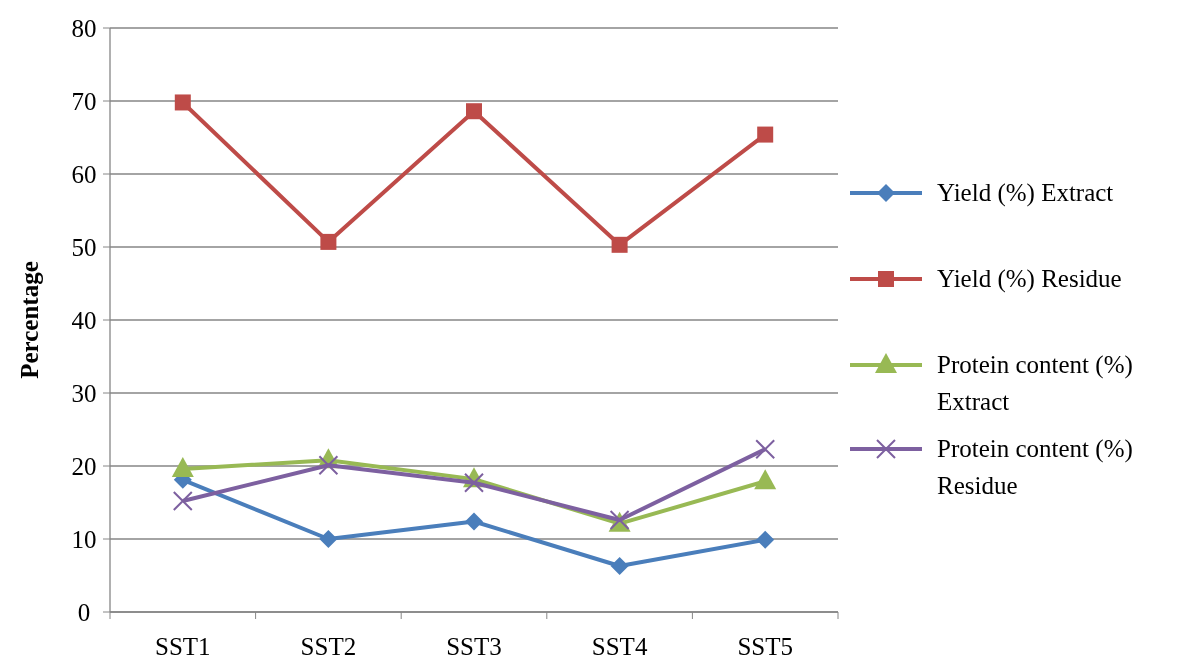  What do you see at coordinates (29, 320) in the screenshot?
I see `y-axis-title: Percentage` at bounding box center [29, 320].